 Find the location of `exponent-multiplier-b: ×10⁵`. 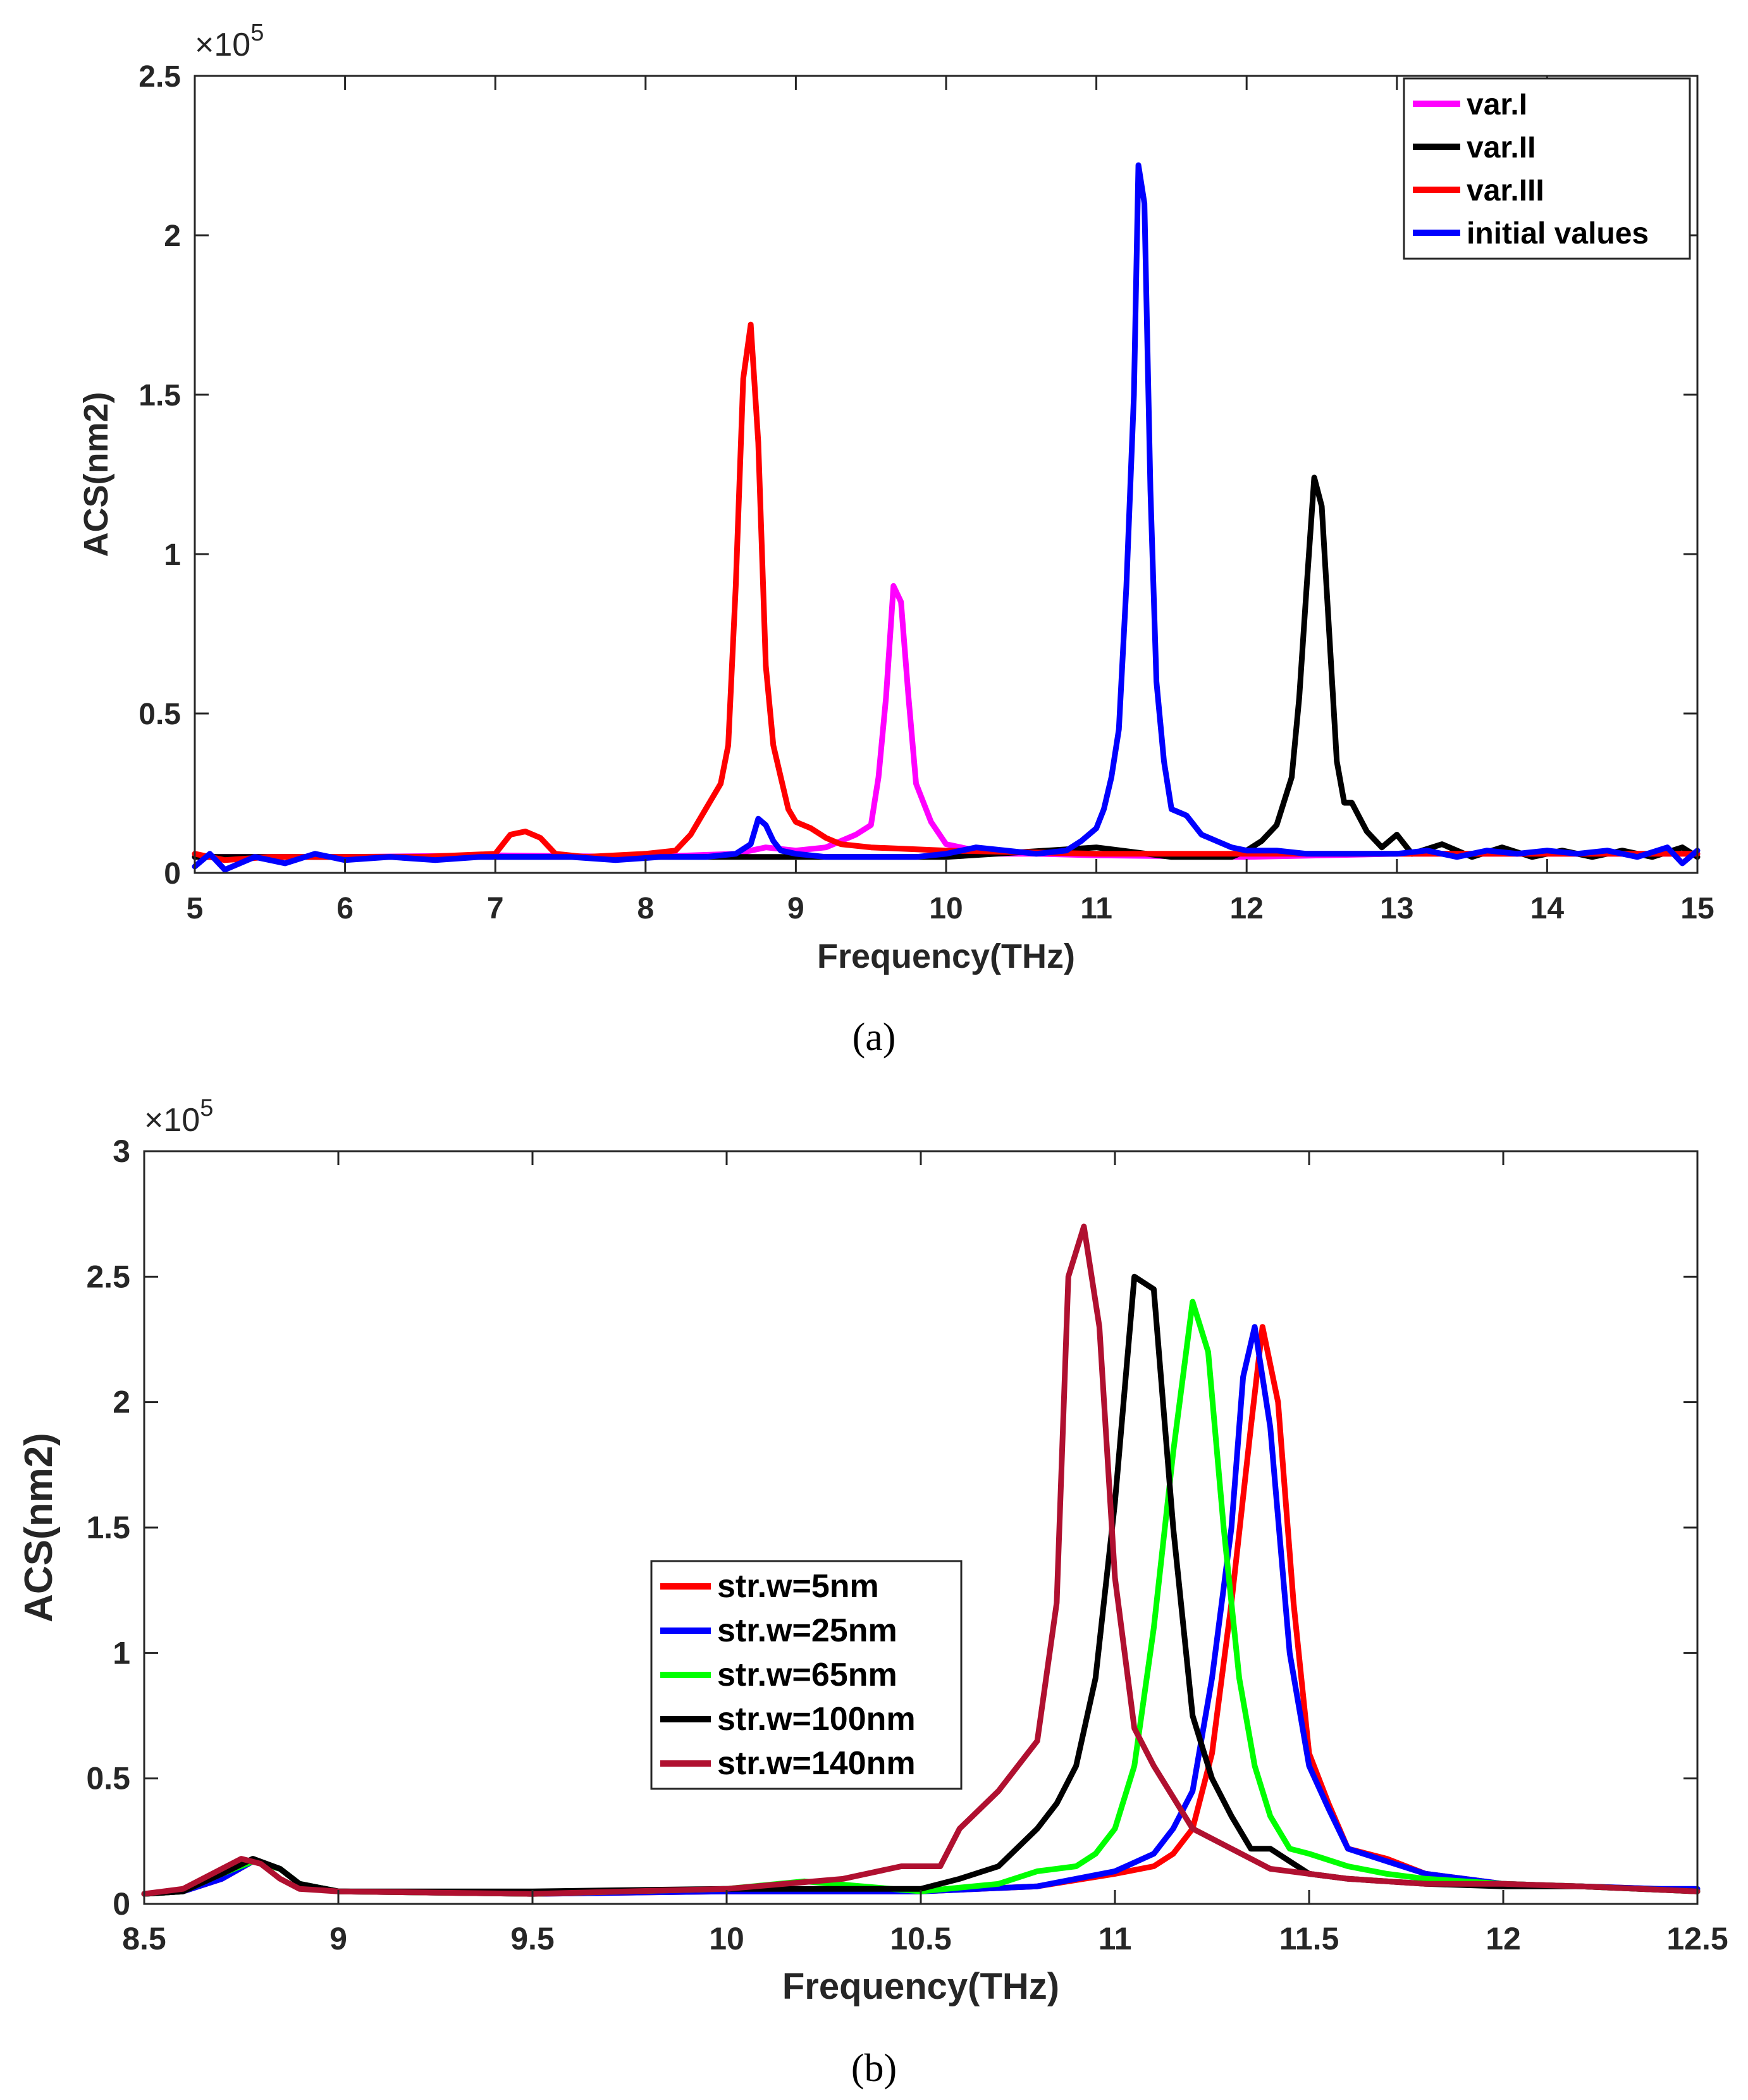

exponent-multiplier-b: ×10⁵ is located at coordinates (178, 1117).